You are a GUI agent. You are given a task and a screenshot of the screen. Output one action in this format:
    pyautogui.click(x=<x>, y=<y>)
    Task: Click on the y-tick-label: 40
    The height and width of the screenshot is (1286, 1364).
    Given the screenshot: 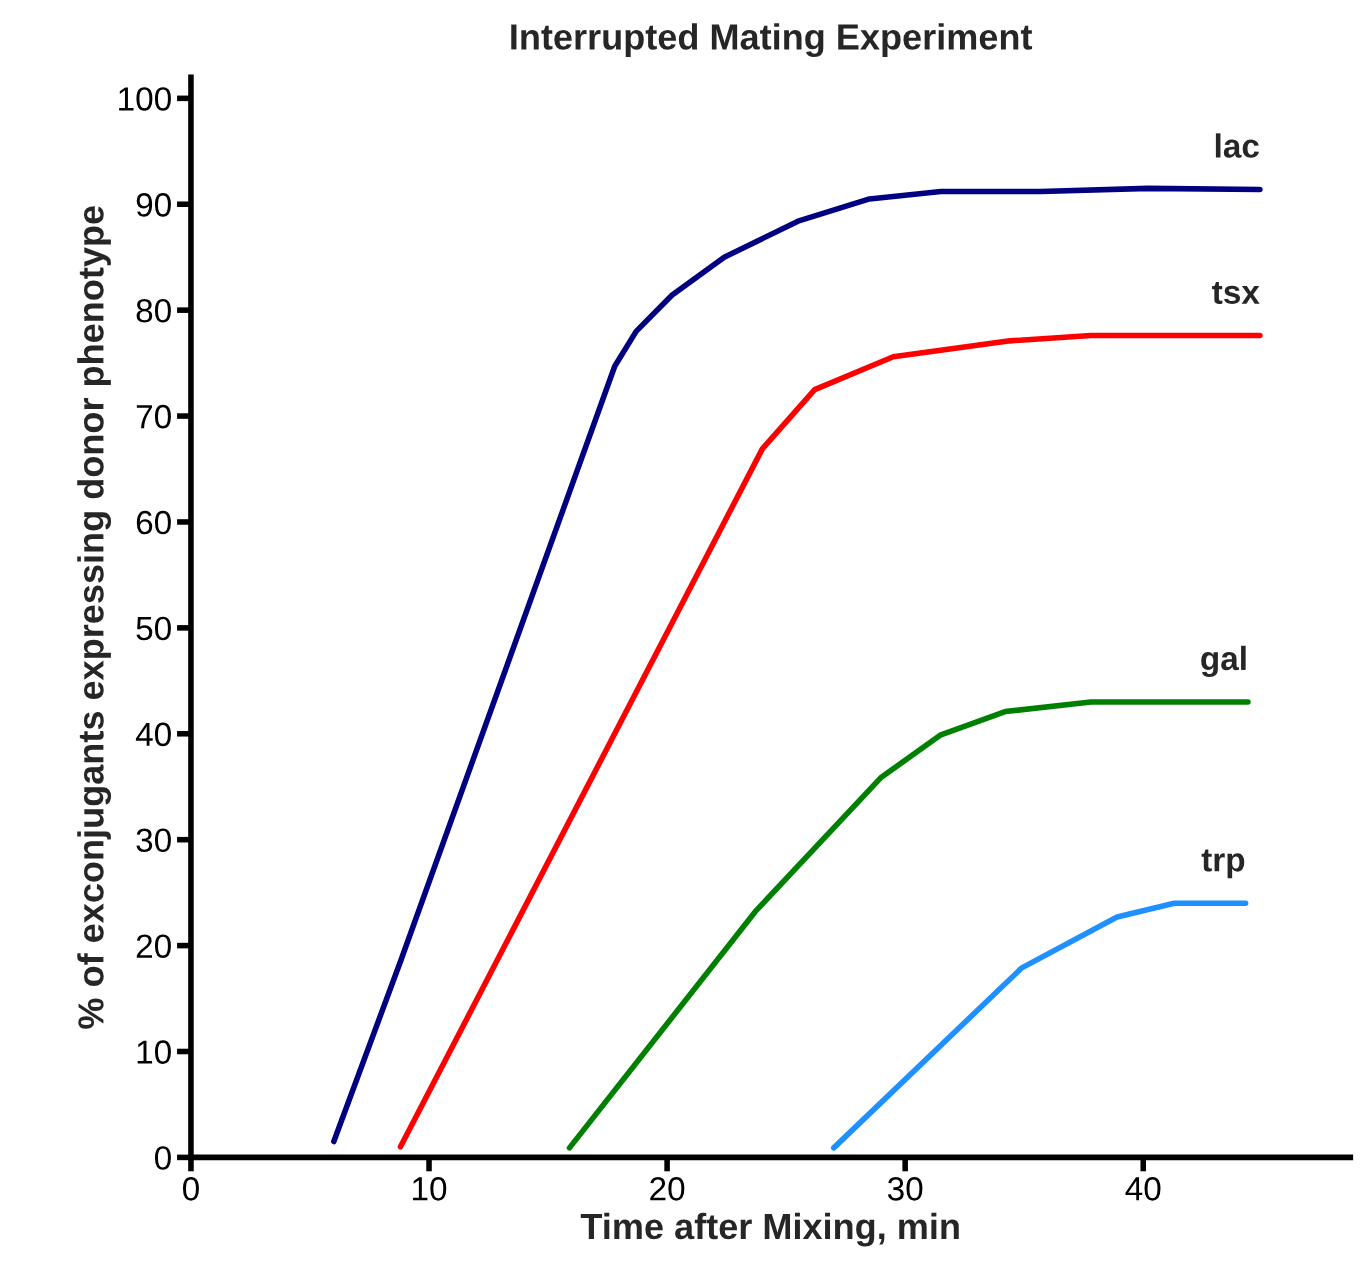 What is the action you would take?
    pyautogui.click(x=153, y=734)
    